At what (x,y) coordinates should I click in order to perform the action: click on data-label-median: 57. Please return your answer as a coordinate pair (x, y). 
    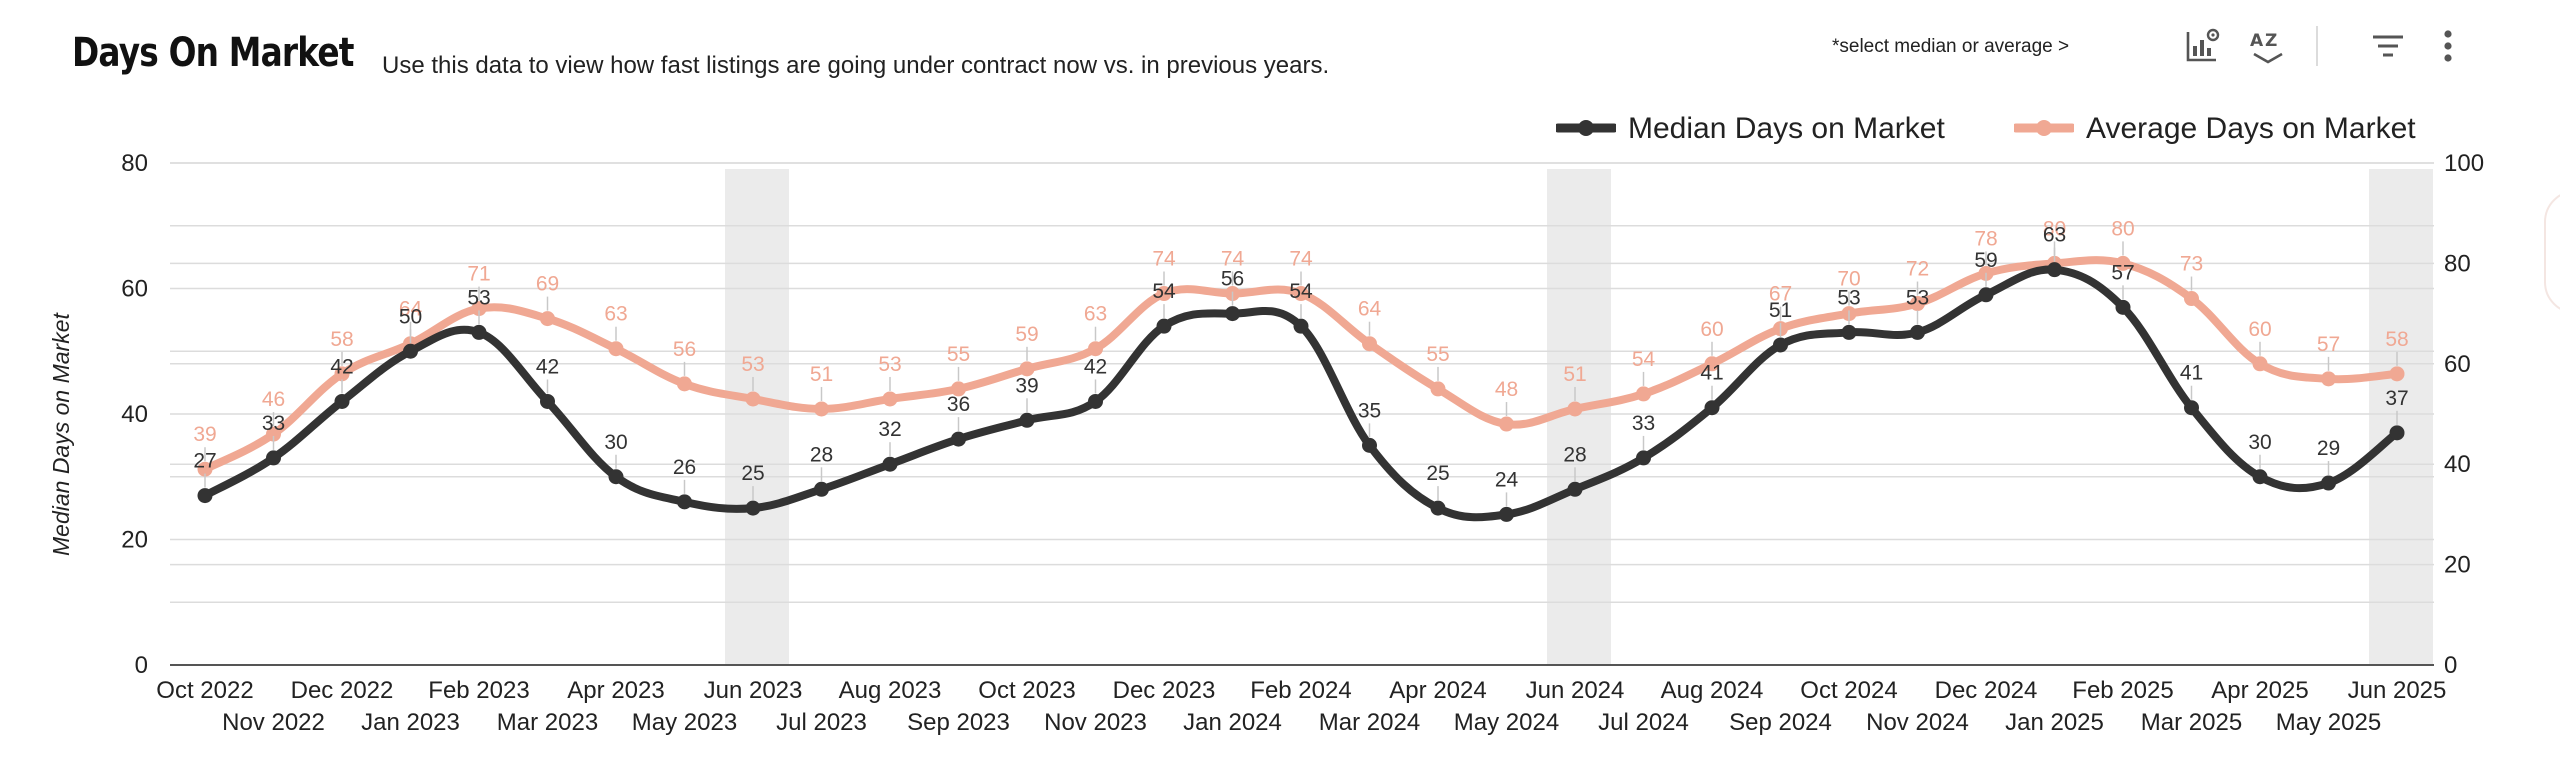
    Looking at the image, I should click on (2122, 272).